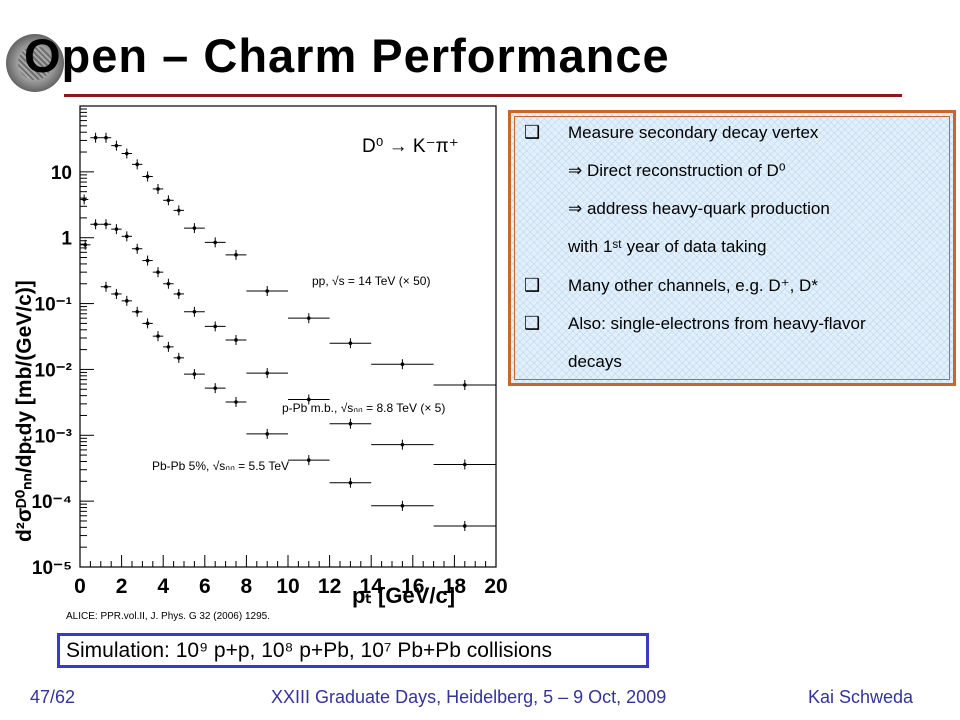  What do you see at coordinates (24, 411) in the screenshot?
I see `y-axis-label: d²σᴰ⁰ₙₙ/dpₜdy [mb/(GeV/c)]` at bounding box center [24, 411].